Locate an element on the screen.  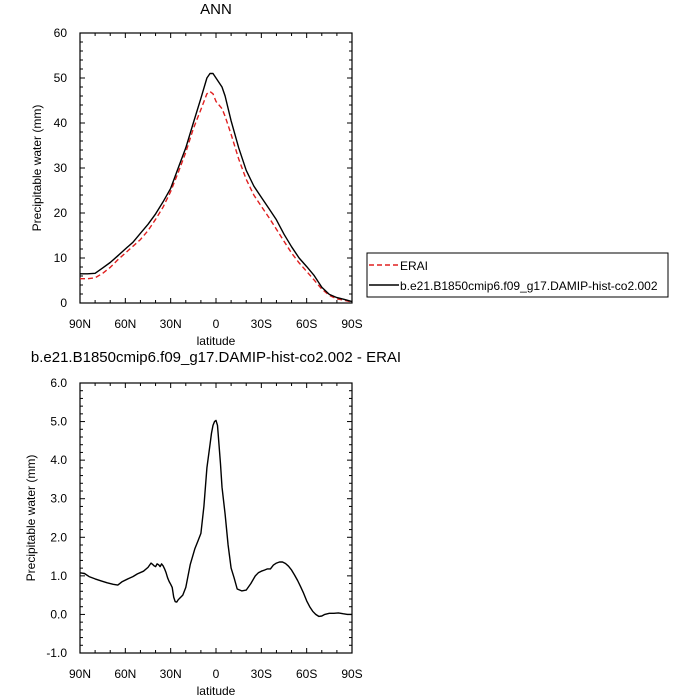
top-x-axis-title: latitude is located at coordinates (216, 341).